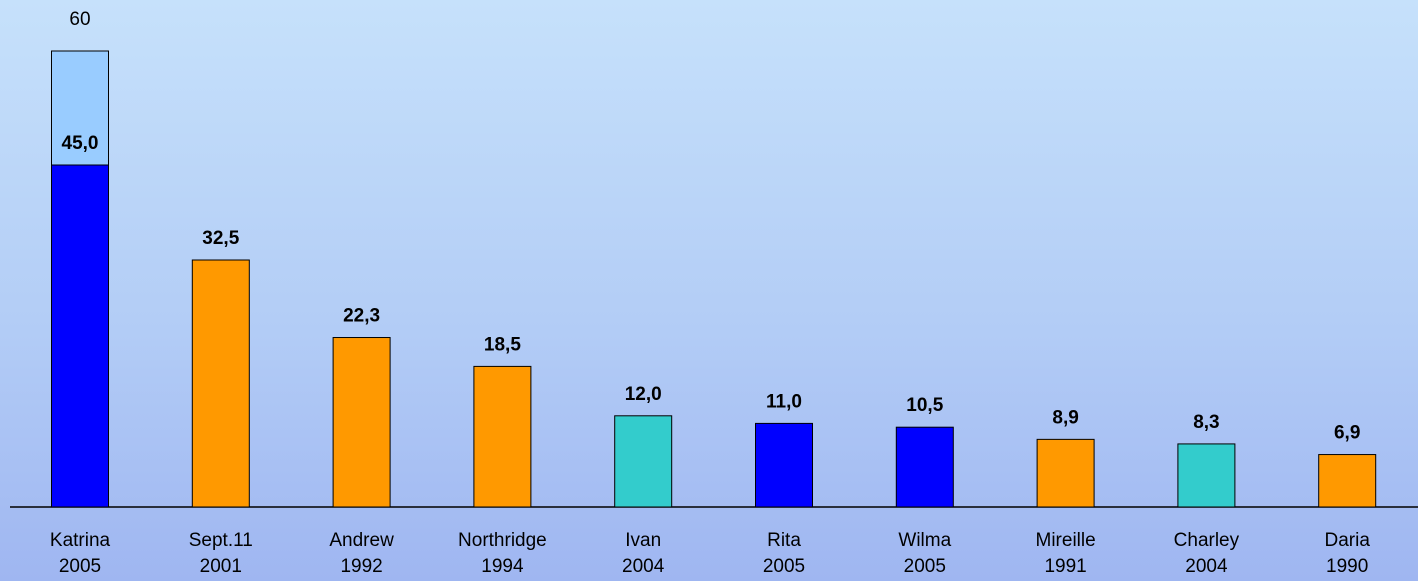 The width and height of the screenshot is (1418, 581). I want to click on x-tick-year: 1994, so click(502, 566).